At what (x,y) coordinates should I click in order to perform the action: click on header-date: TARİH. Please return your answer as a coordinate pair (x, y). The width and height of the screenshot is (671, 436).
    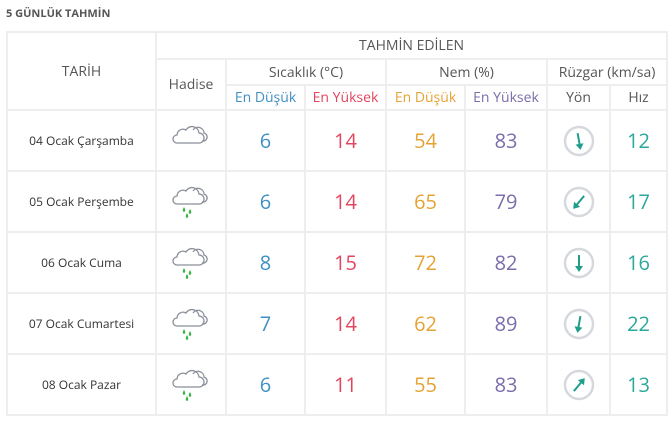
    Looking at the image, I should click on (81, 71).